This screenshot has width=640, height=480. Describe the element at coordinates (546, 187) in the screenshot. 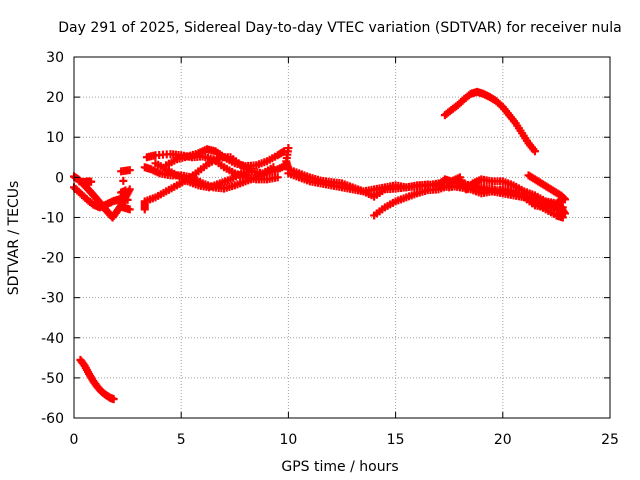

I see `series-track-p` at that location.